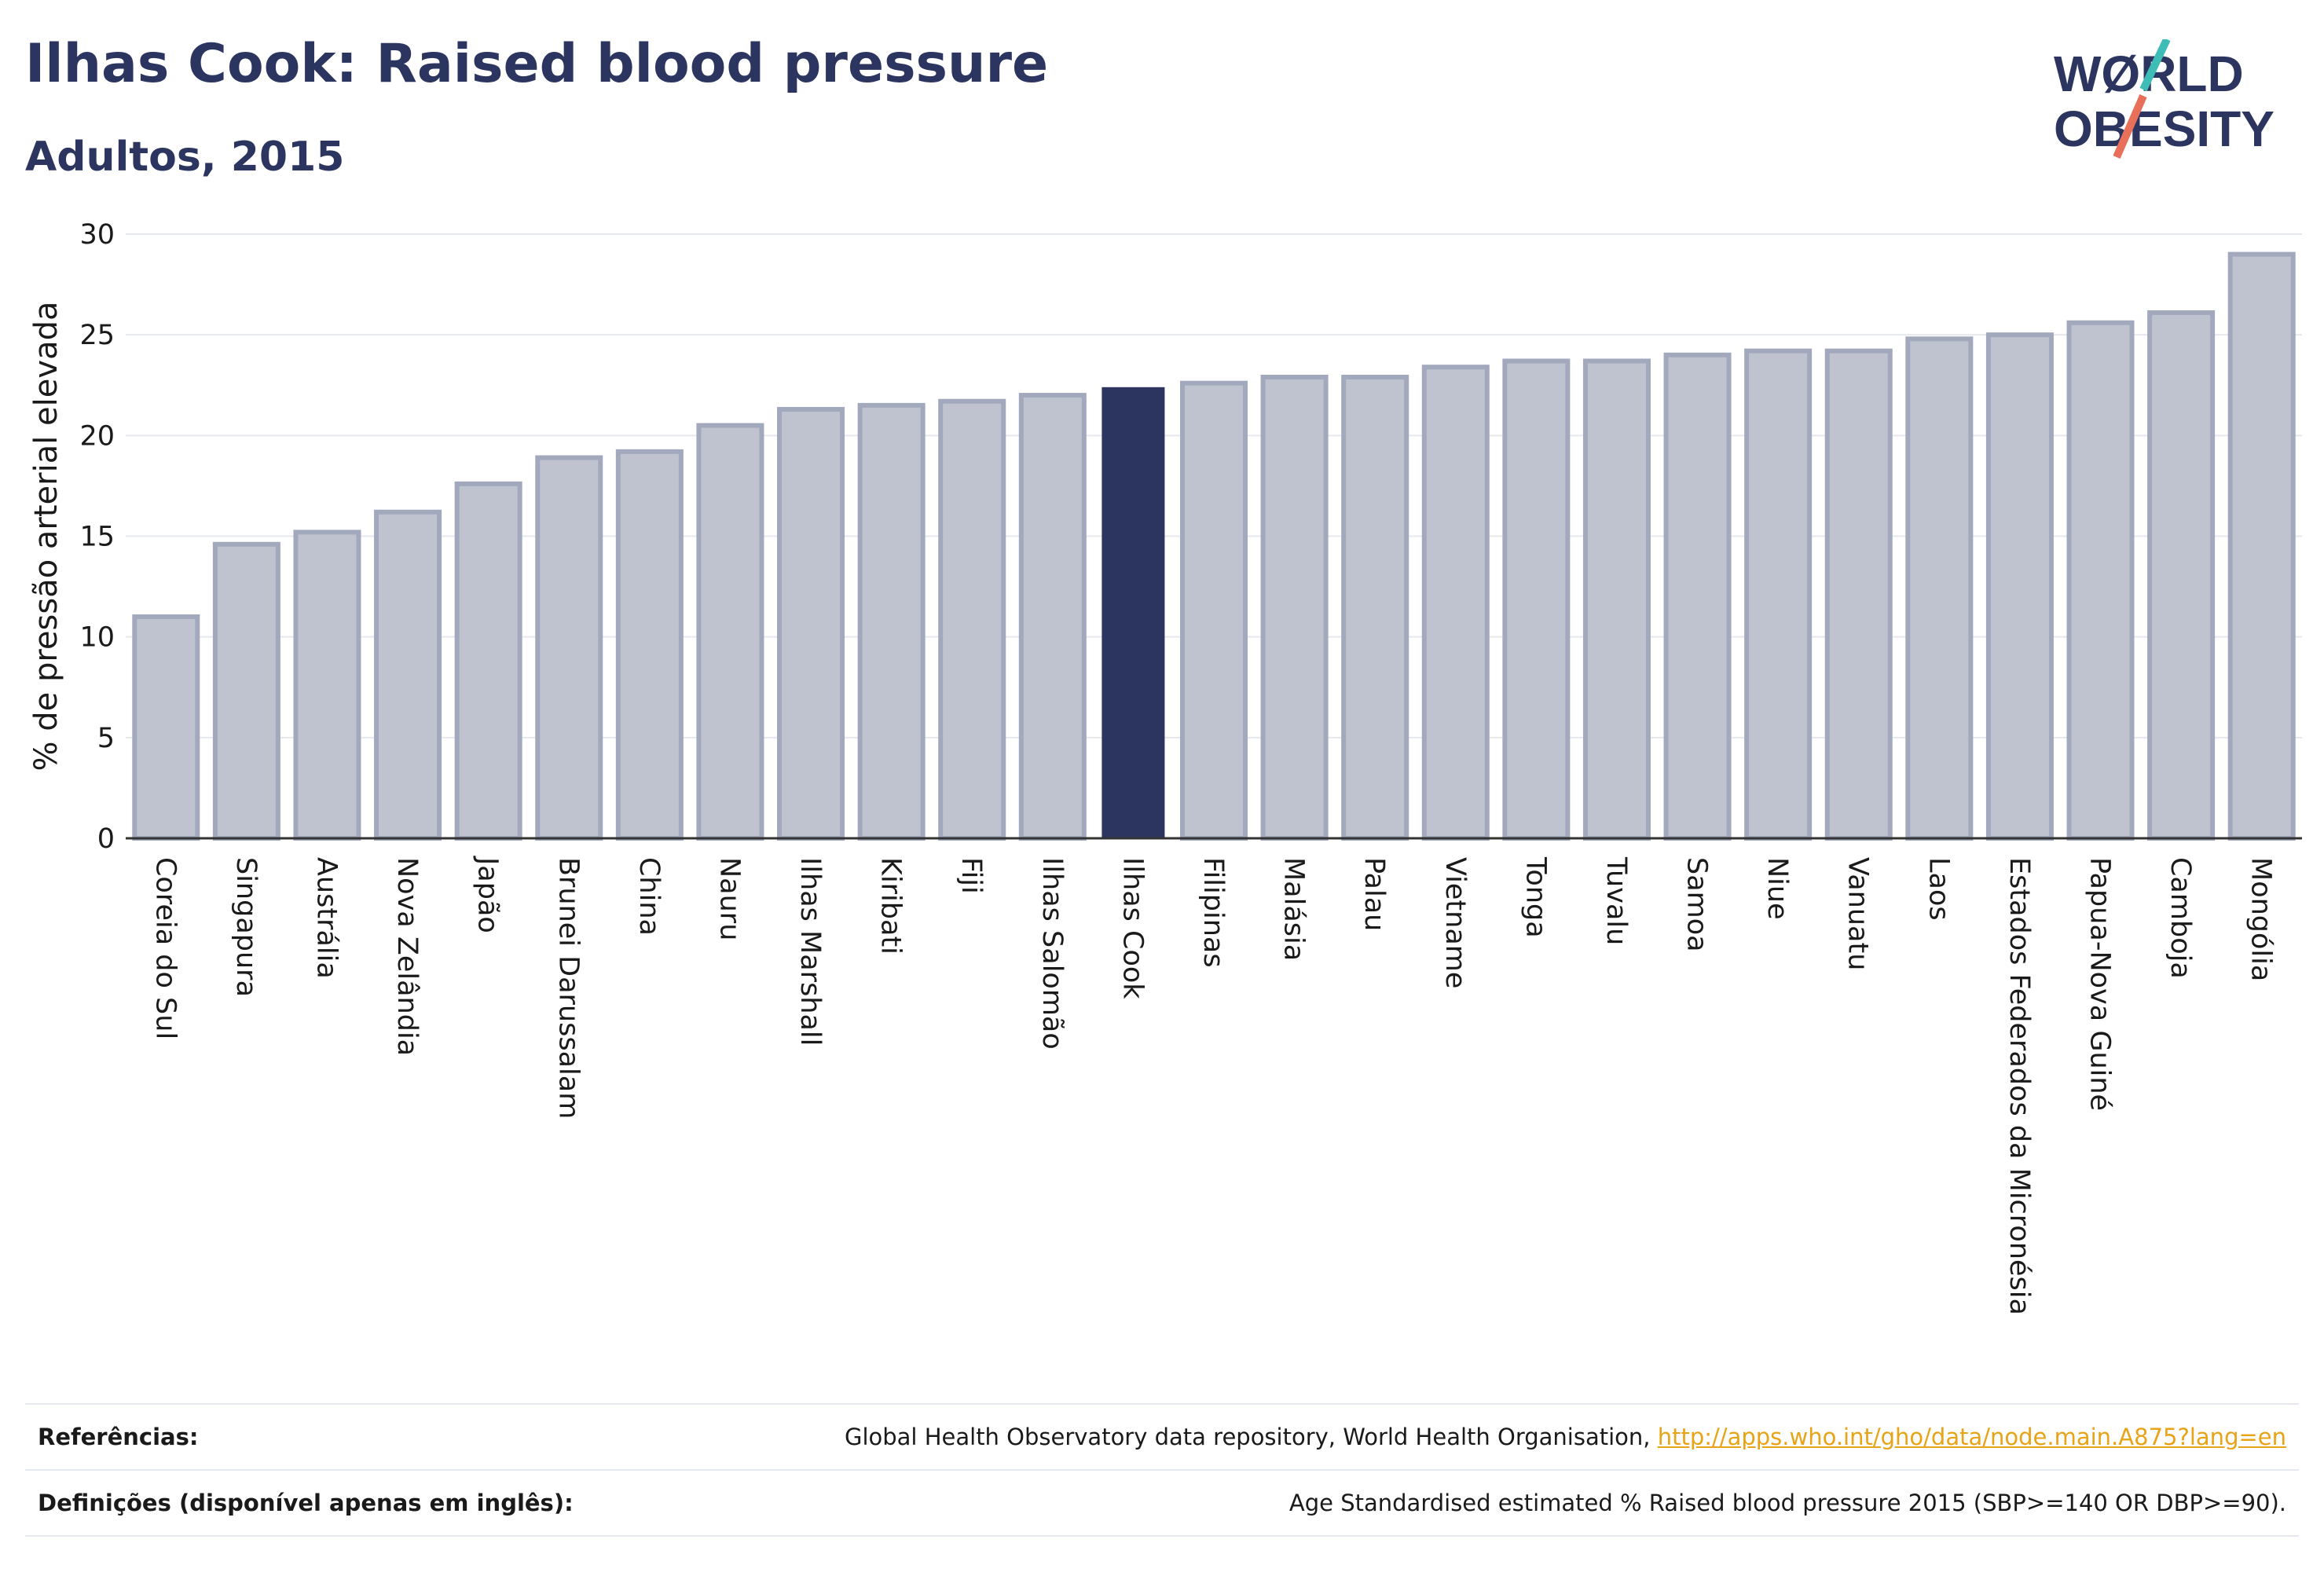  Describe the element at coordinates (1536, 599) in the screenshot. I see `bar-tonga` at that location.